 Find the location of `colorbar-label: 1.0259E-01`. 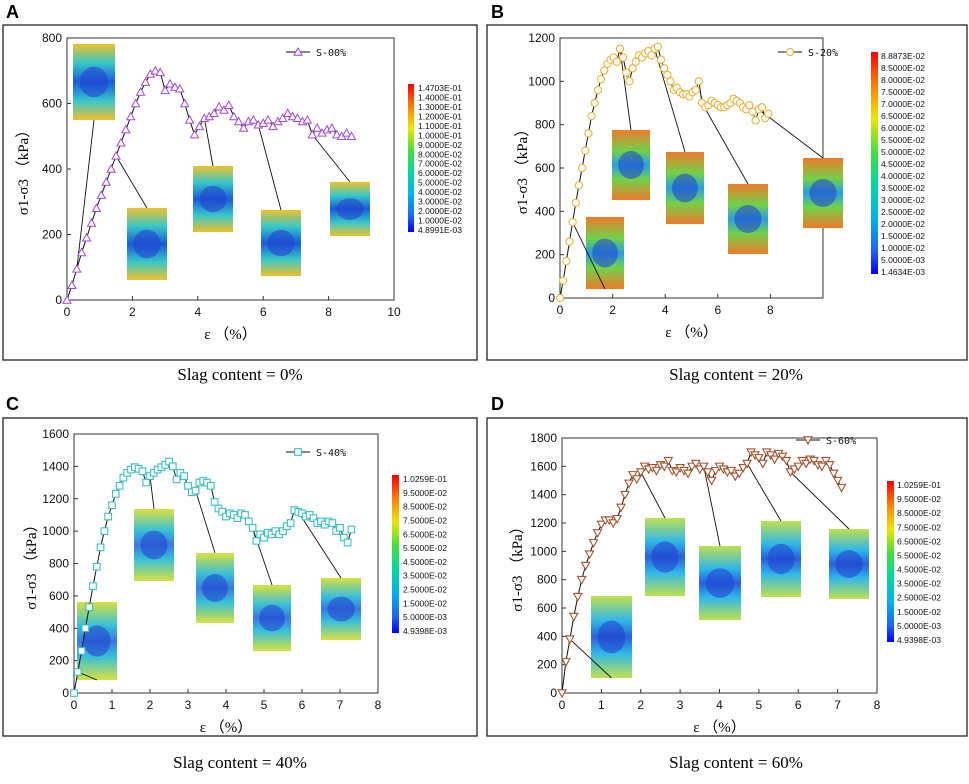

colorbar-label: 1.0259E-01 is located at coordinates (425, 479).